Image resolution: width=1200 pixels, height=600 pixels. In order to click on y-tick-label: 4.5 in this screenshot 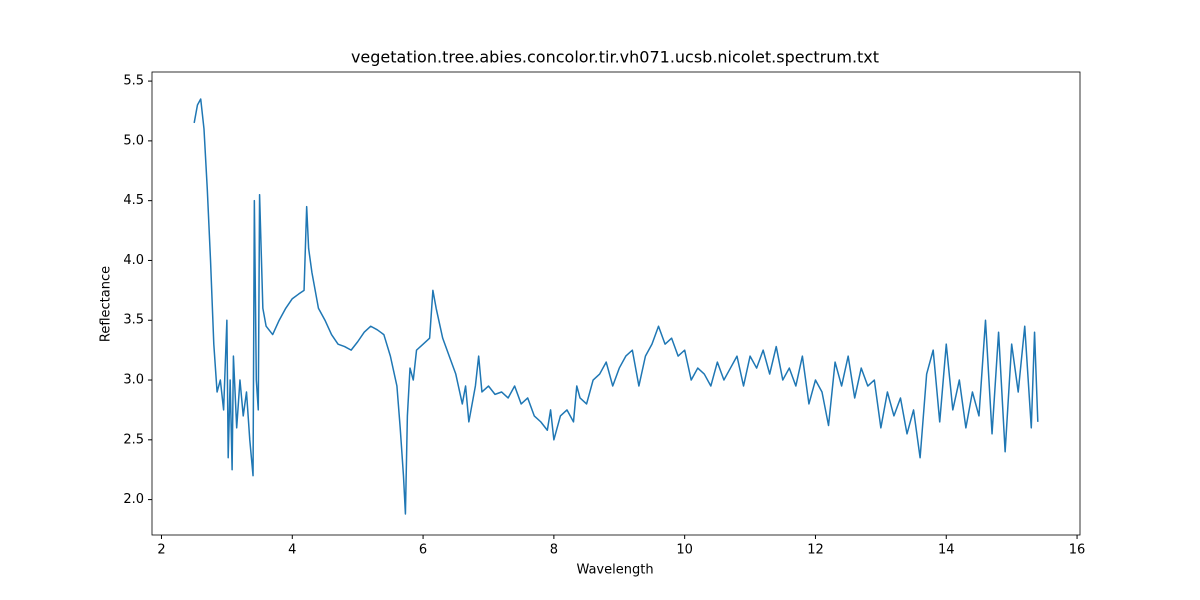, I will do `click(133, 200)`.